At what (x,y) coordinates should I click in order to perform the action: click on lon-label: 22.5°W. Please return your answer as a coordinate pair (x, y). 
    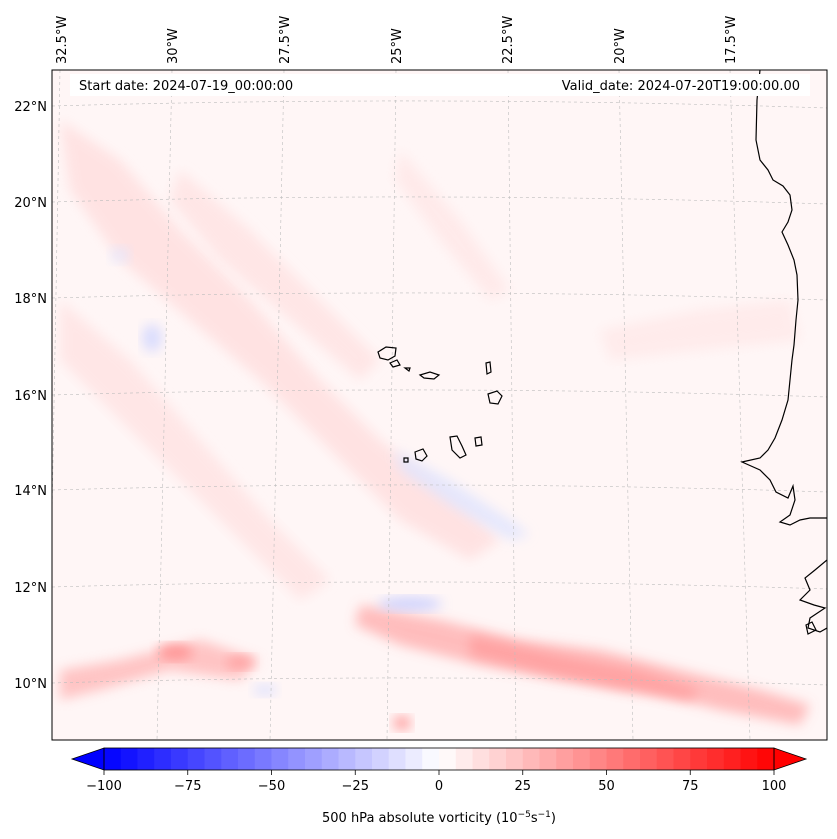
    Looking at the image, I should click on (508, 40).